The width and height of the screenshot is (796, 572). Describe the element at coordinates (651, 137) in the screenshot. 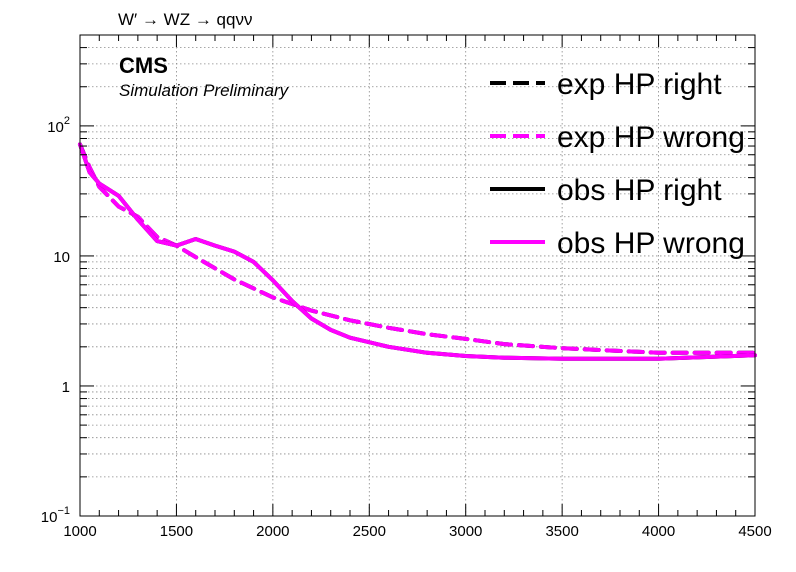

I see `legend-label: exp HP wrong` at that location.